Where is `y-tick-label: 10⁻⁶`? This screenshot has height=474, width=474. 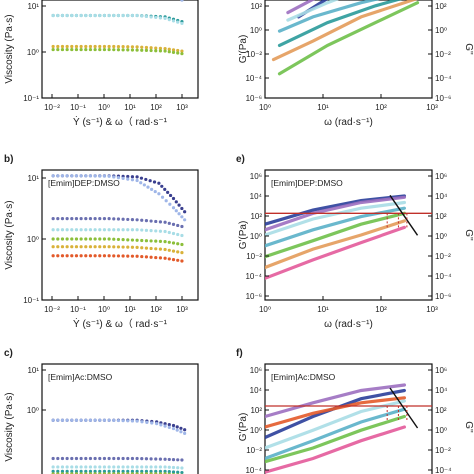 y-tick-label: 10⁻⁶ is located at coordinates (254, 98).